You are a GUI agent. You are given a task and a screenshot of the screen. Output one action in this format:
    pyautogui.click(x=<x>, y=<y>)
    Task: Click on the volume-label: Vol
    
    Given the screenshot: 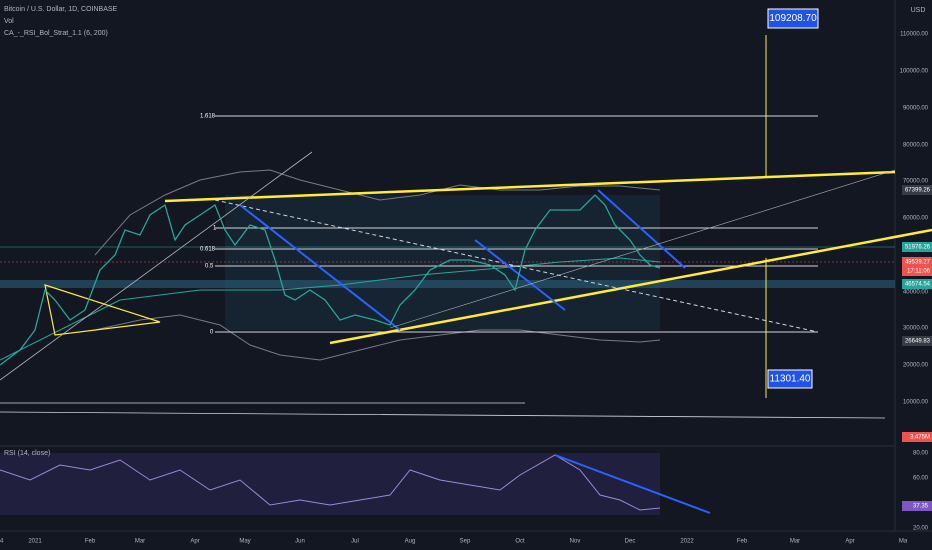 What is the action you would take?
    pyautogui.click(x=9, y=21)
    